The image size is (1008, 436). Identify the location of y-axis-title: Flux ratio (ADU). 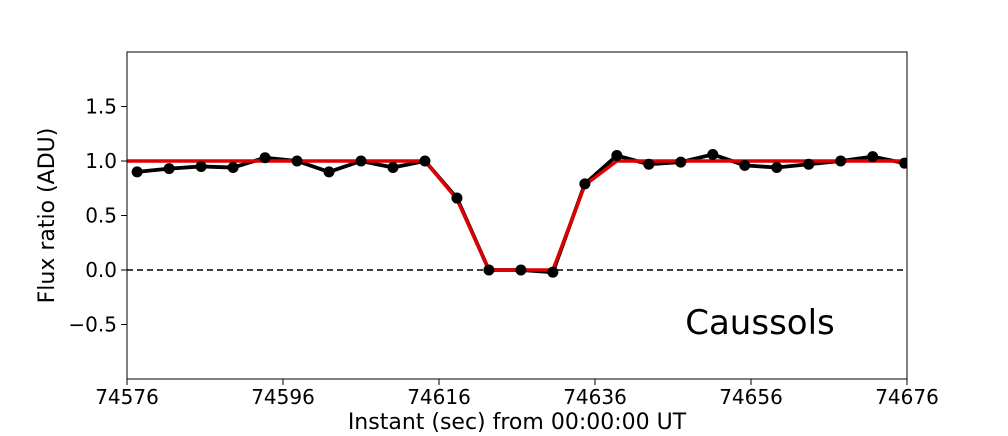
(47, 216).